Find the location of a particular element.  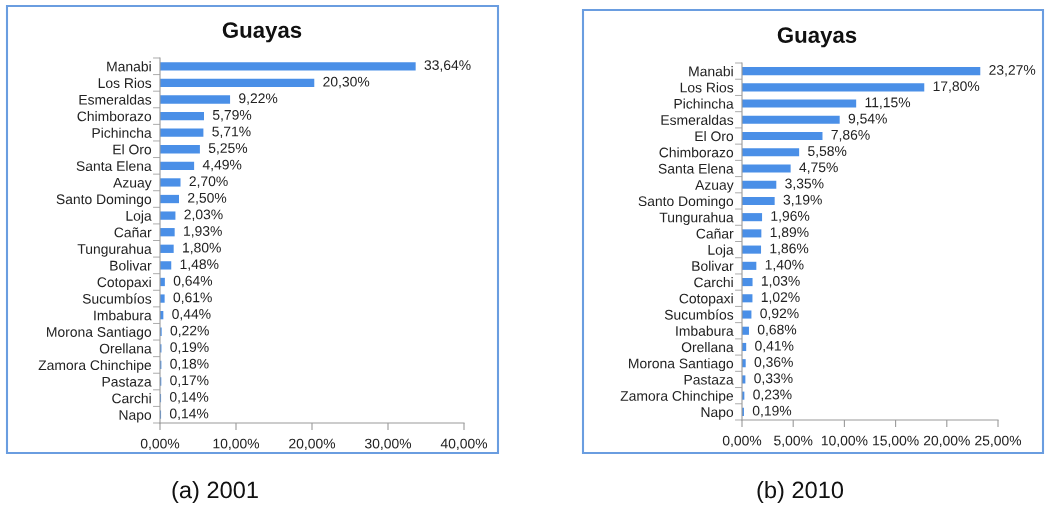

data-label: 7,86% is located at coordinates (850, 135).